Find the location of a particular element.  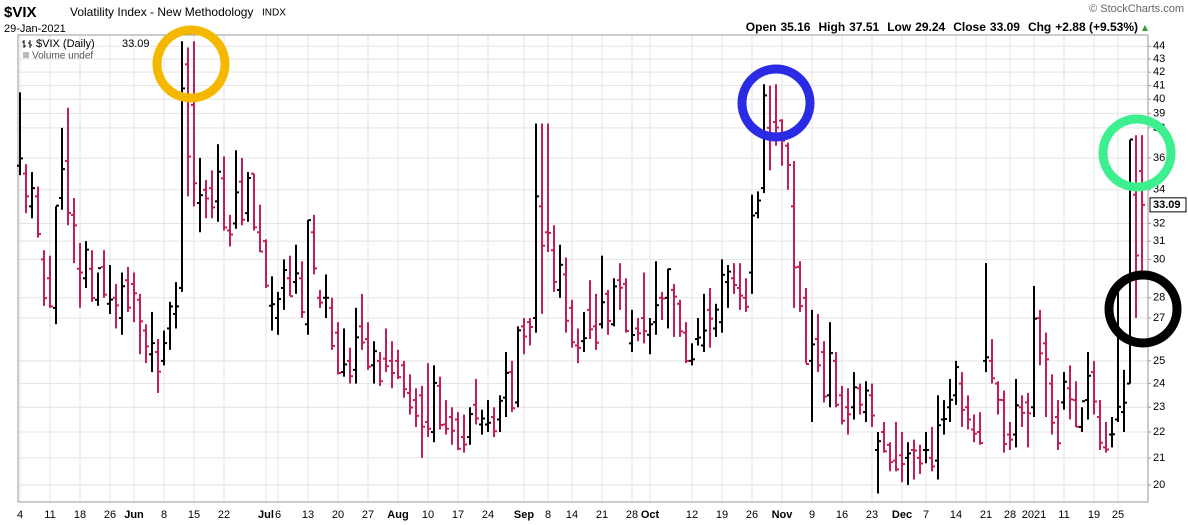

y-tick-label: 25 is located at coordinates (1159, 361).